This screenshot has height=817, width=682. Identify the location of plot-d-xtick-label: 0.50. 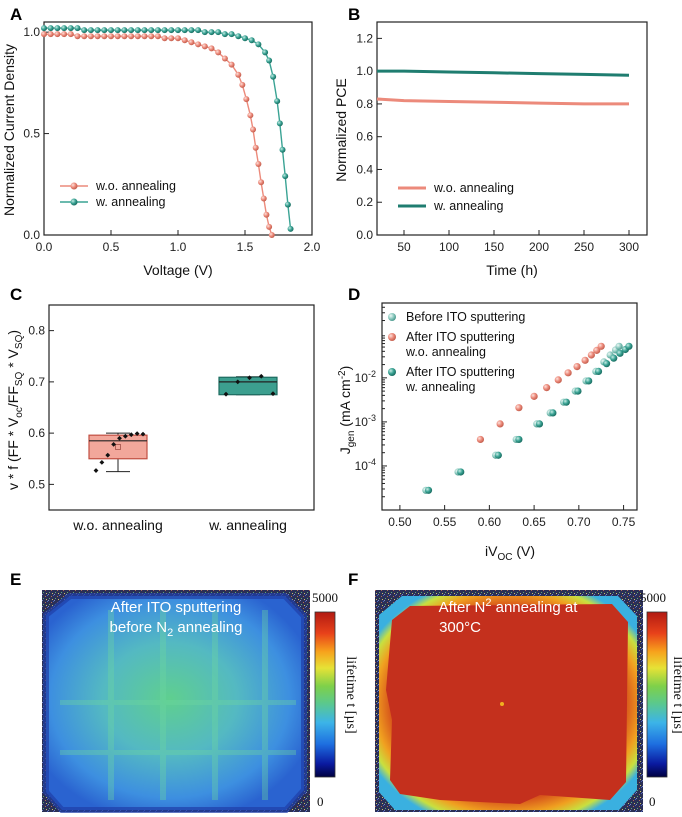
(400, 522).